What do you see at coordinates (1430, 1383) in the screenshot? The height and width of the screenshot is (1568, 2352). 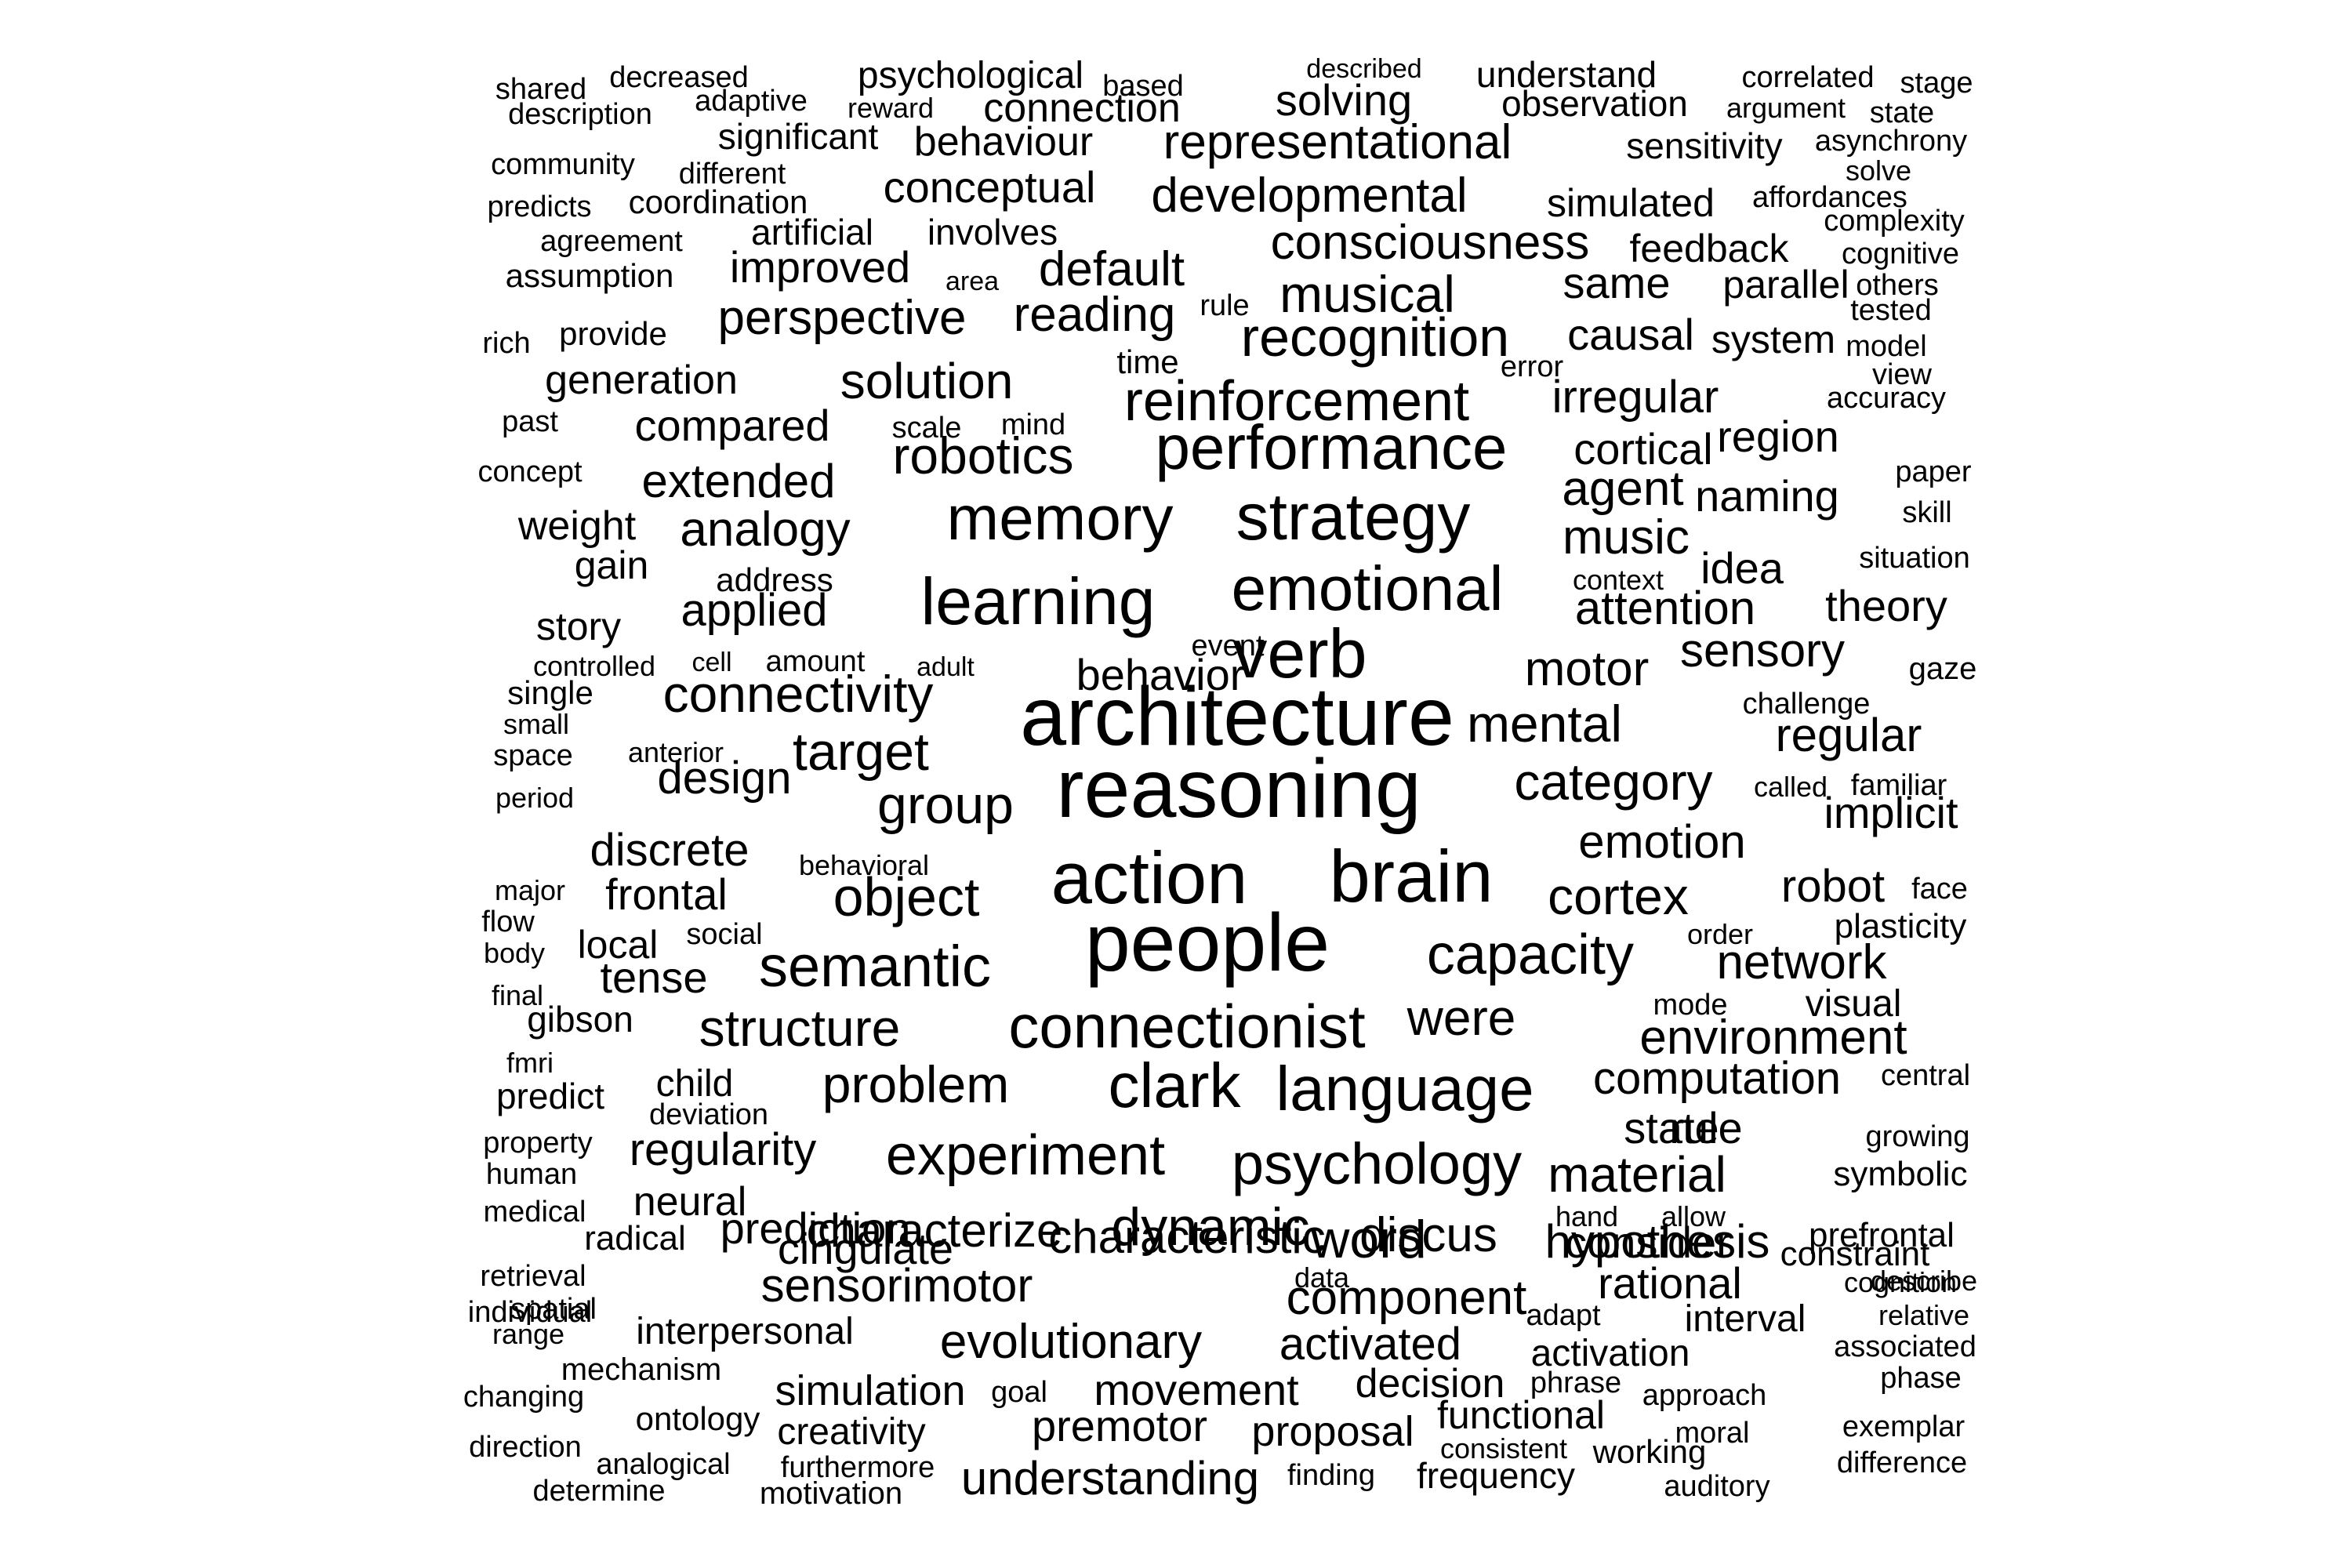 I see `cloud-word-decision: decision` at bounding box center [1430, 1383].